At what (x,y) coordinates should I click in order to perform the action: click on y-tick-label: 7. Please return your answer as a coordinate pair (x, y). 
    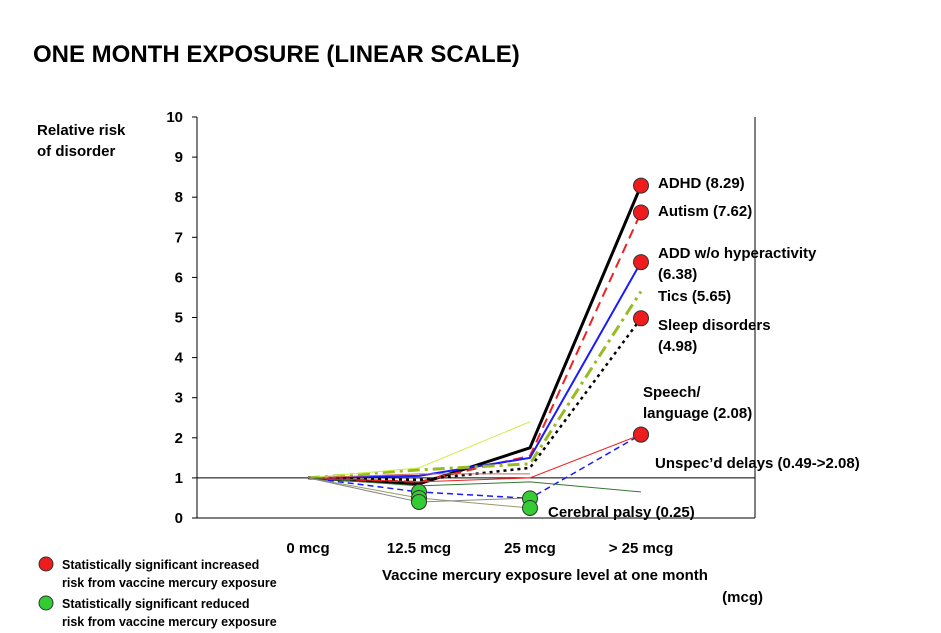
    Looking at the image, I should click on (179, 237).